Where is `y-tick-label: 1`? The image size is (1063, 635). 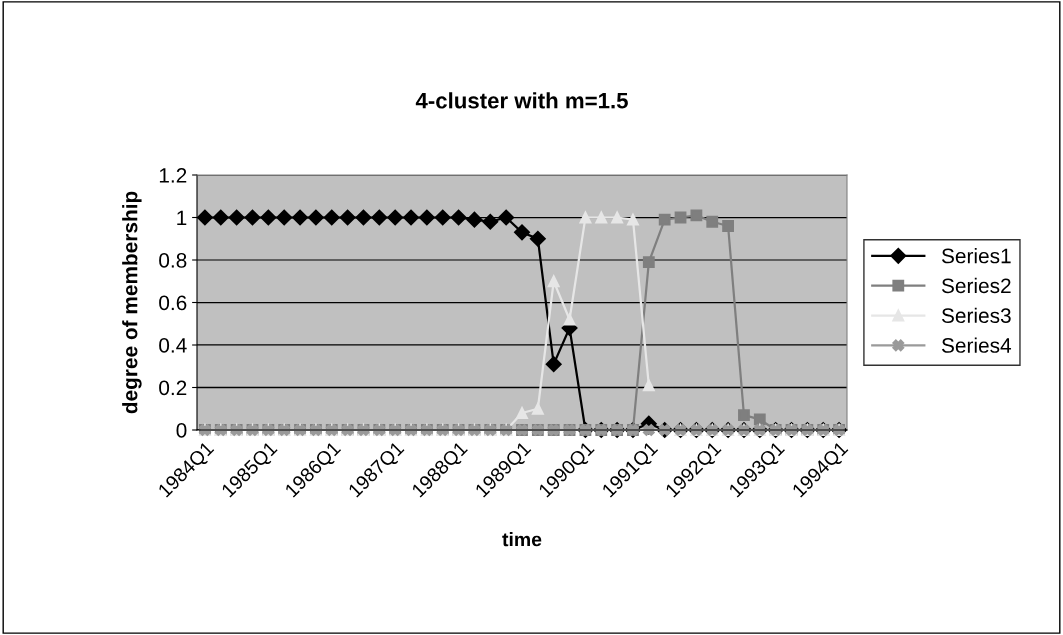 y-tick-label: 1 is located at coordinates (182, 218).